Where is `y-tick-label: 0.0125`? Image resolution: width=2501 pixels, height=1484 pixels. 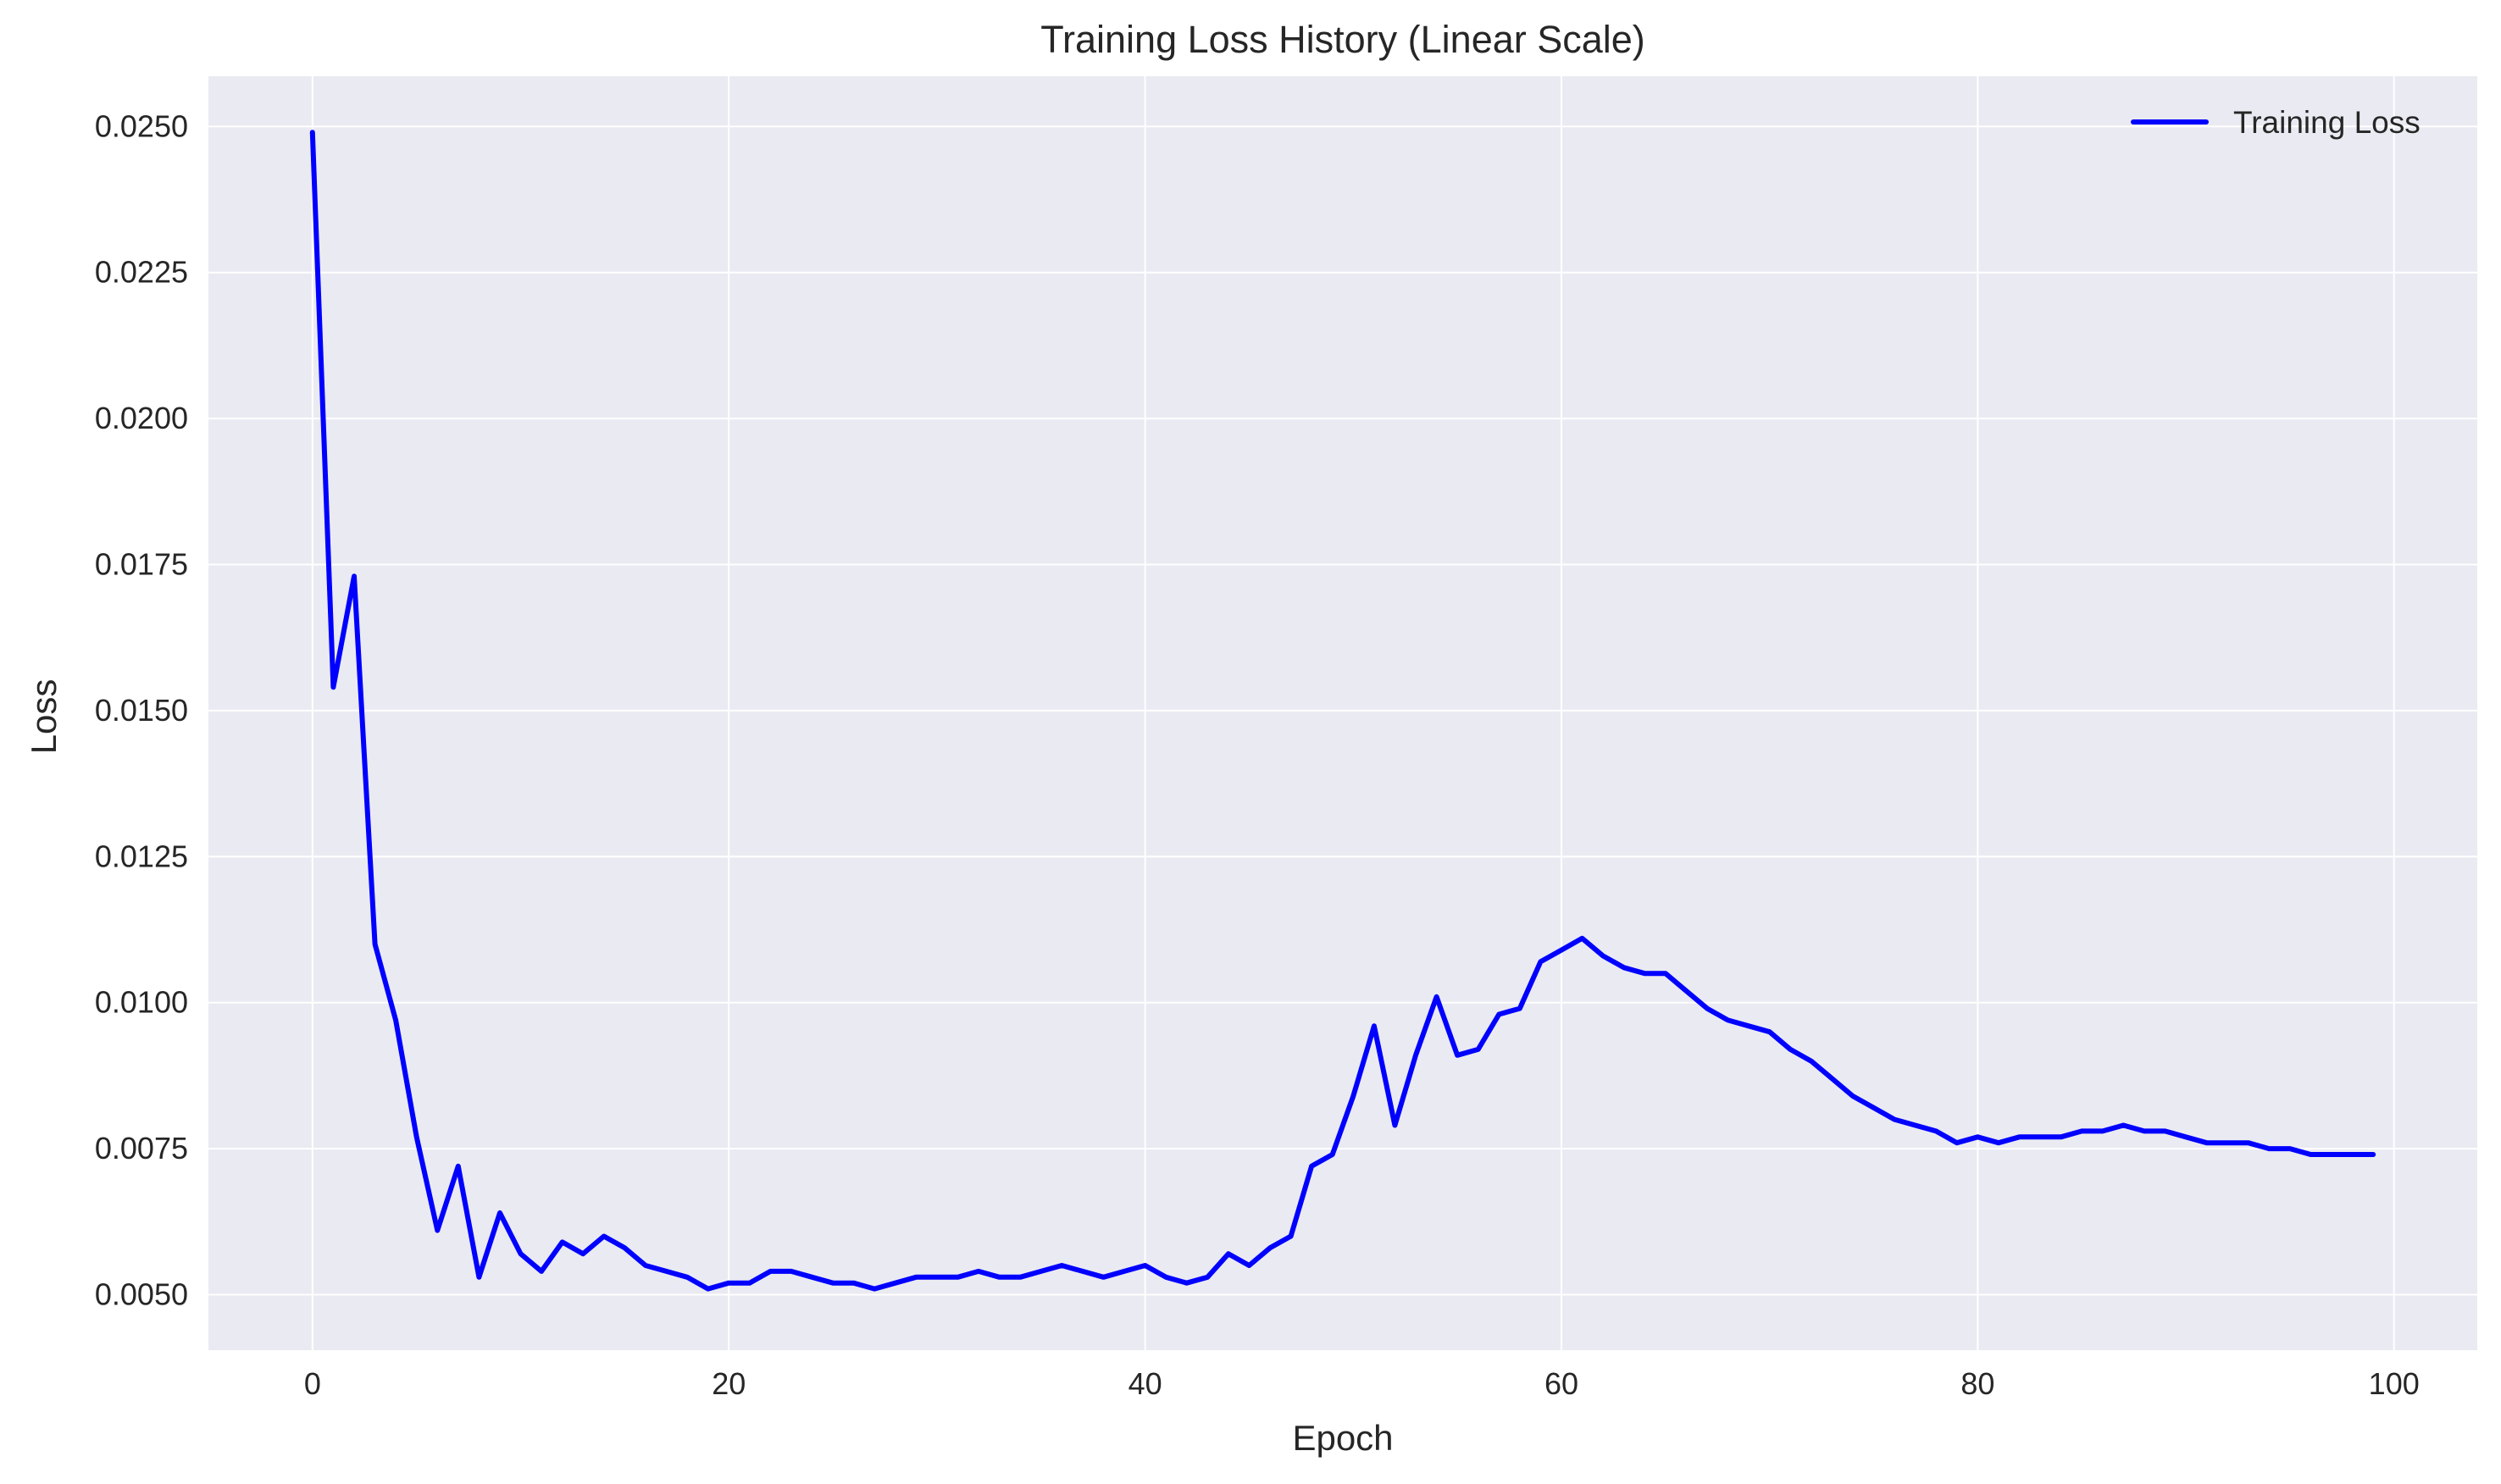 y-tick-label: 0.0125 is located at coordinates (141, 856).